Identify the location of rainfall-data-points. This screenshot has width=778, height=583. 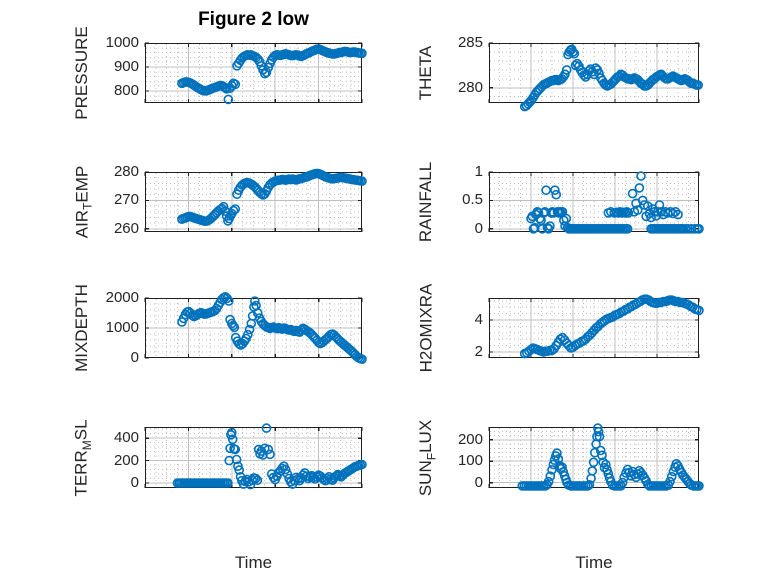
(615, 202).